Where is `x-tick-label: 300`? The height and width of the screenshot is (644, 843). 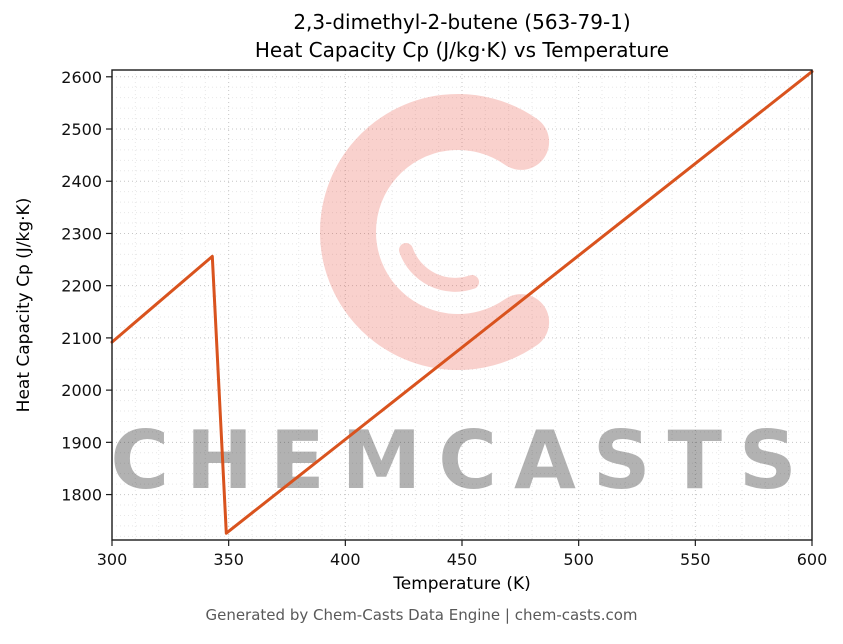 x-tick-label: 300 is located at coordinates (112, 559).